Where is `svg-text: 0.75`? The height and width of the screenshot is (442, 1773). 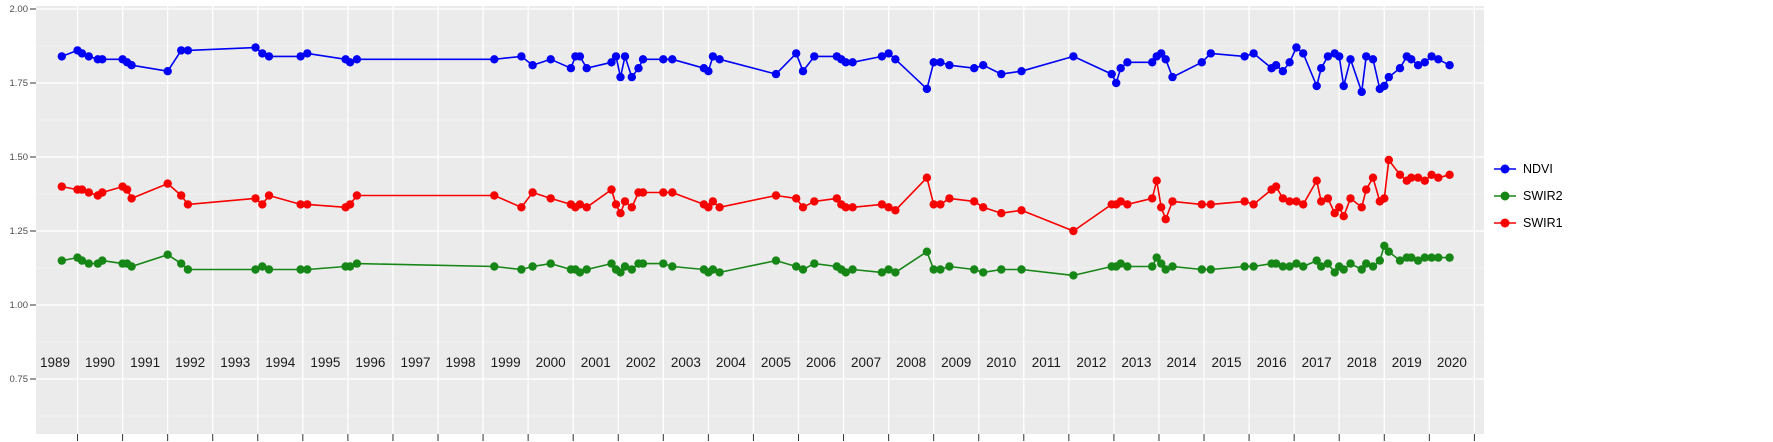
svg-text: 0.75 is located at coordinates (19, 379).